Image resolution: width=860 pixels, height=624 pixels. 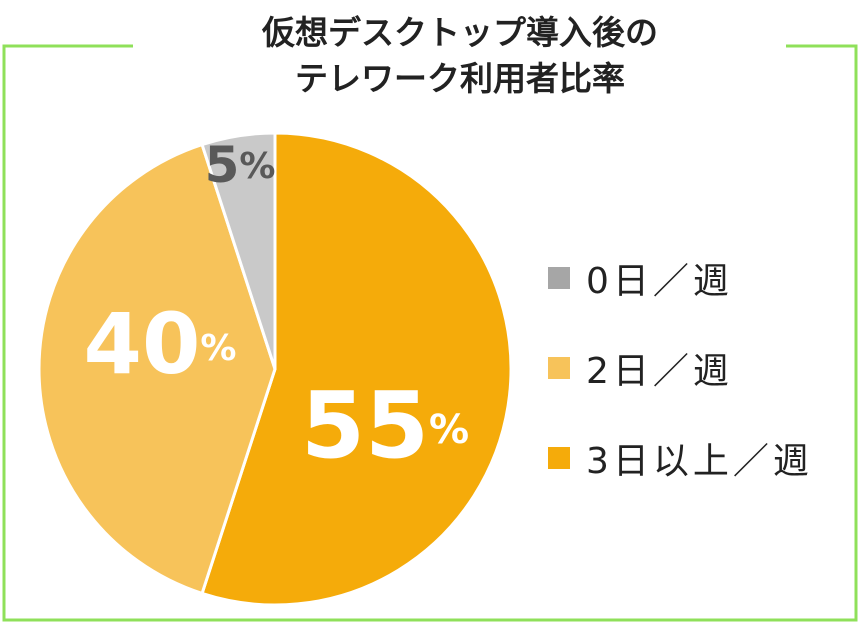 What do you see at coordinates (699, 461) in the screenshot?
I see `legend-label: 3日以上／週` at bounding box center [699, 461].